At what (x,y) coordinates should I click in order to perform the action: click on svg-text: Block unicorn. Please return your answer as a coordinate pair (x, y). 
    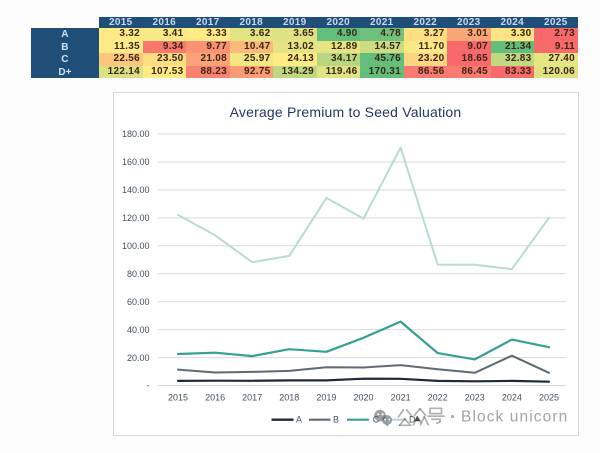
    Looking at the image, I should click on (514, 417).